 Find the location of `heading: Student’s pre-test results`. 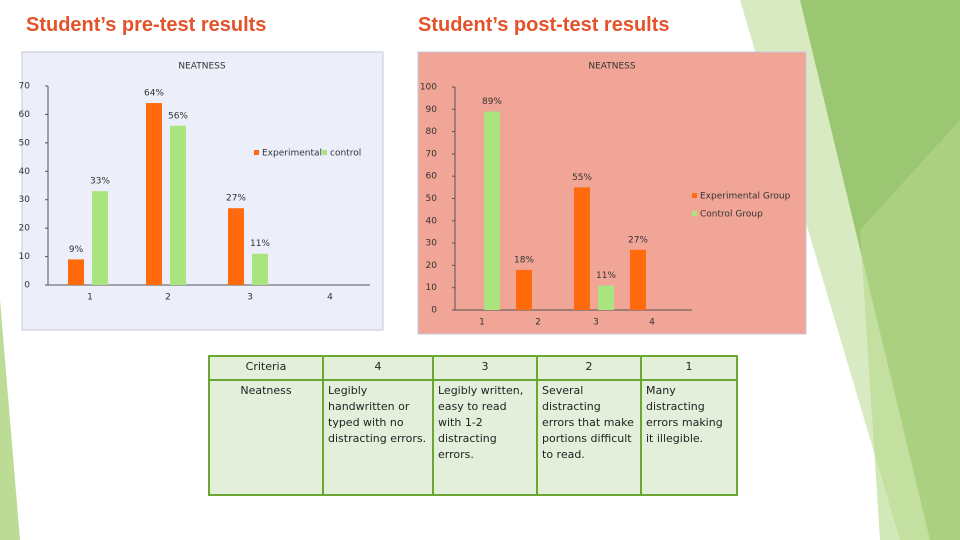

heading: Student’s pre-test results is located at coordinates (146, 25).